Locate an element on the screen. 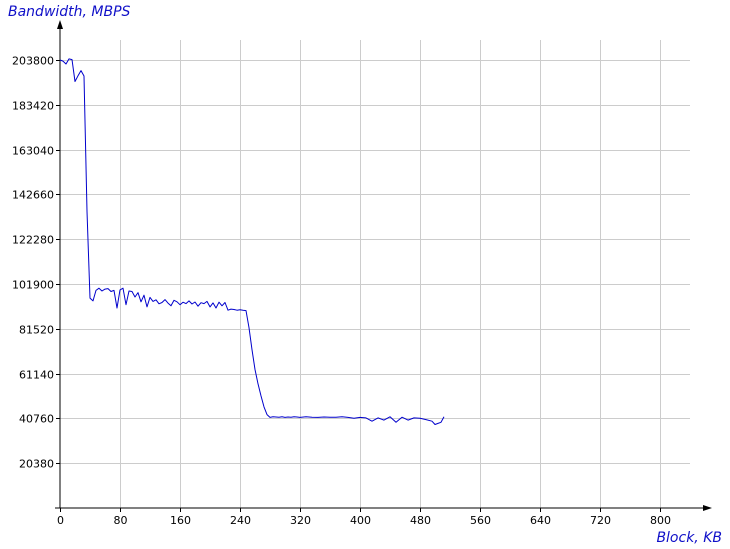  x-tick-label: 640 is located at coordinates (540, 520).